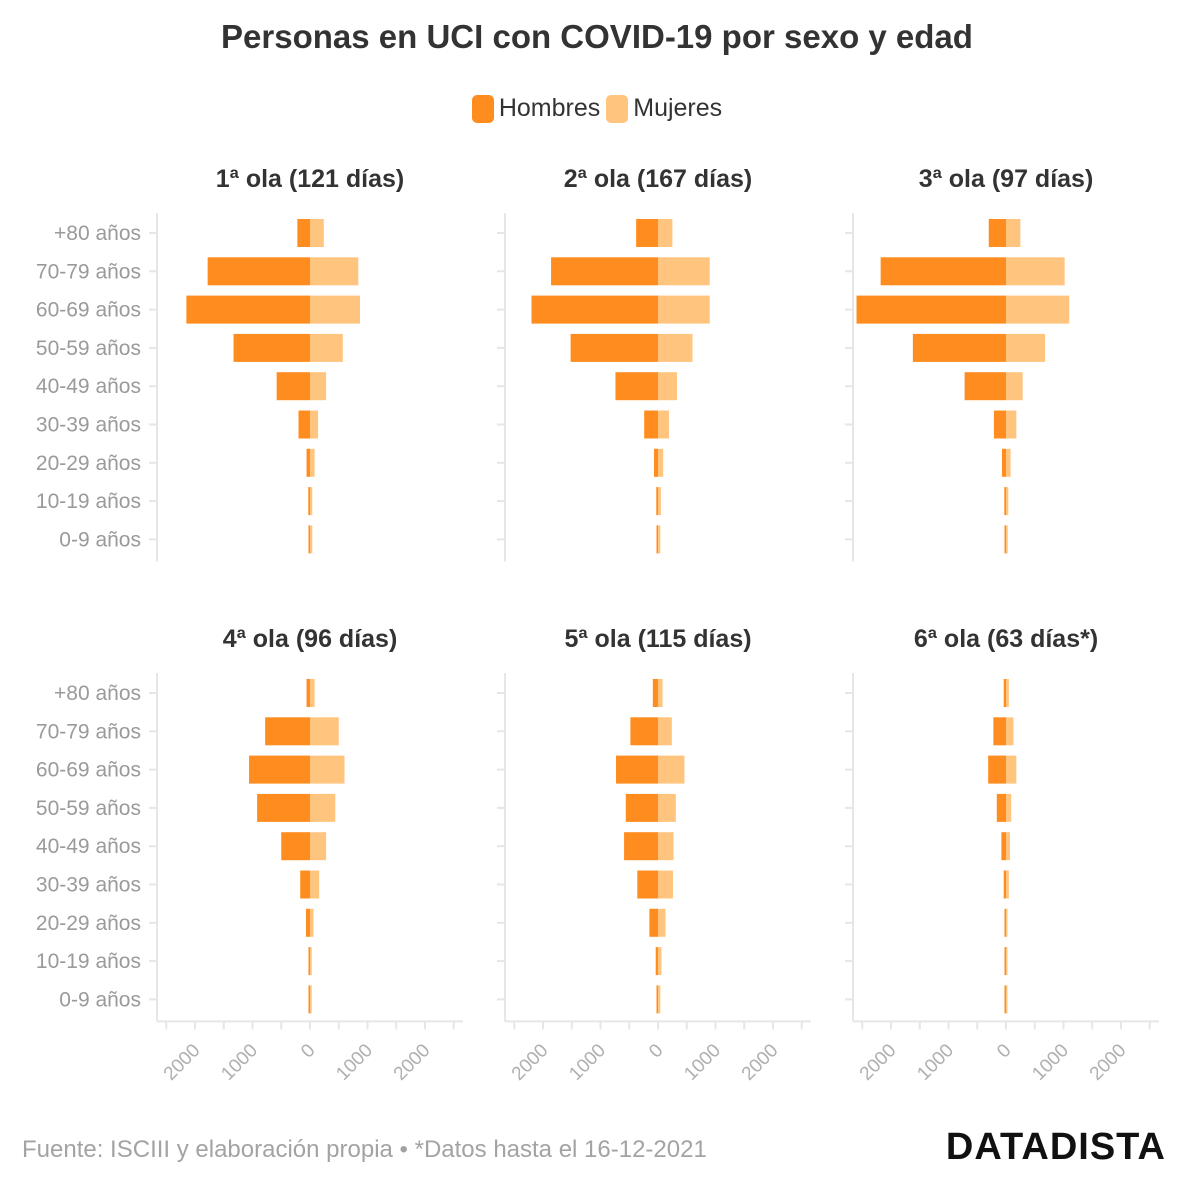 The width and height of the screenshot is (1194, 1194). What do you see at coordinates (88, 731) in the screenshot?
I see `age-group-label: 70-79 años` at bounding box center [88, 731].